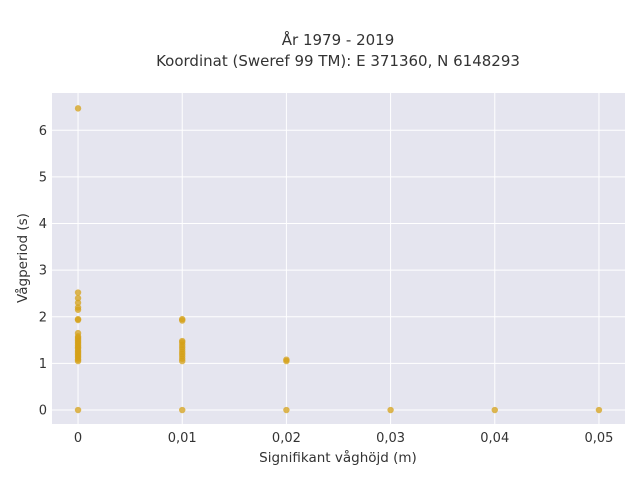 The height and width of the screenshot is (480, 640). What do you see at coordinates (338, 457) in the screenshot?
I see `x-axis-label: Signifikant våghöjd (m)` at bounding box center [338, 457].